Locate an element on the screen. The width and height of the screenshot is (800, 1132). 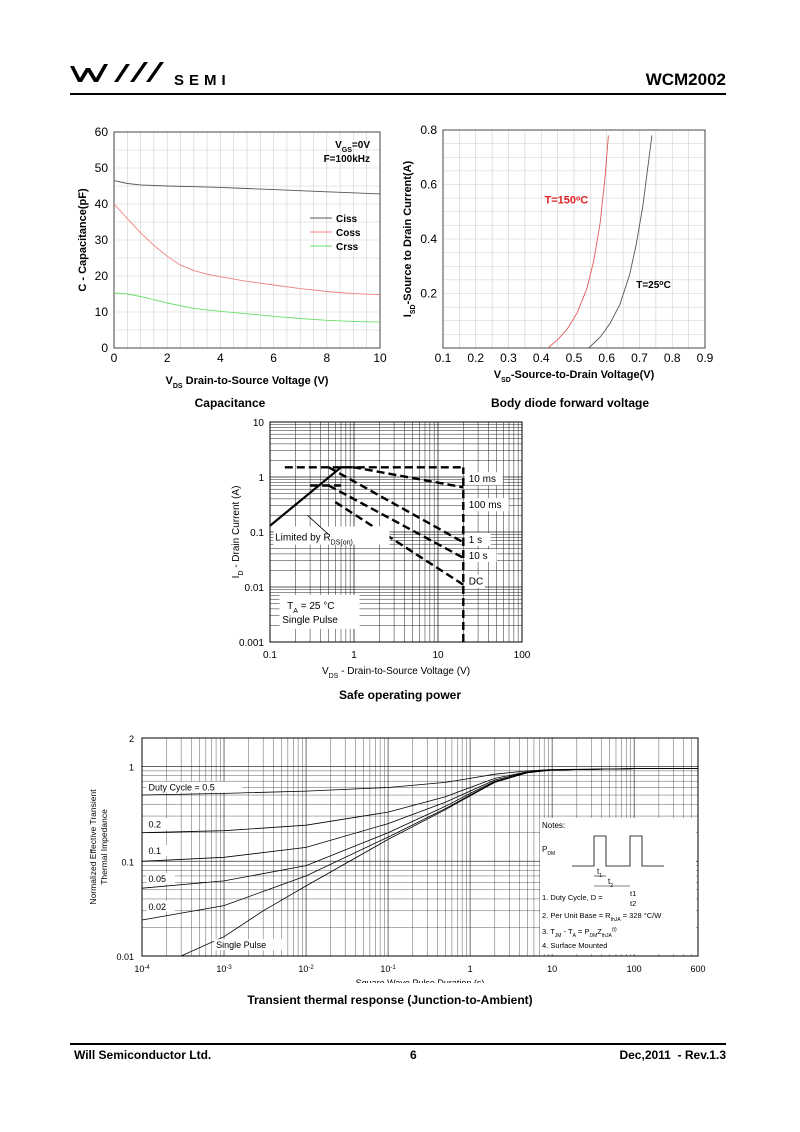
y-tick-label: 50 is located at coordinates (102, 168).